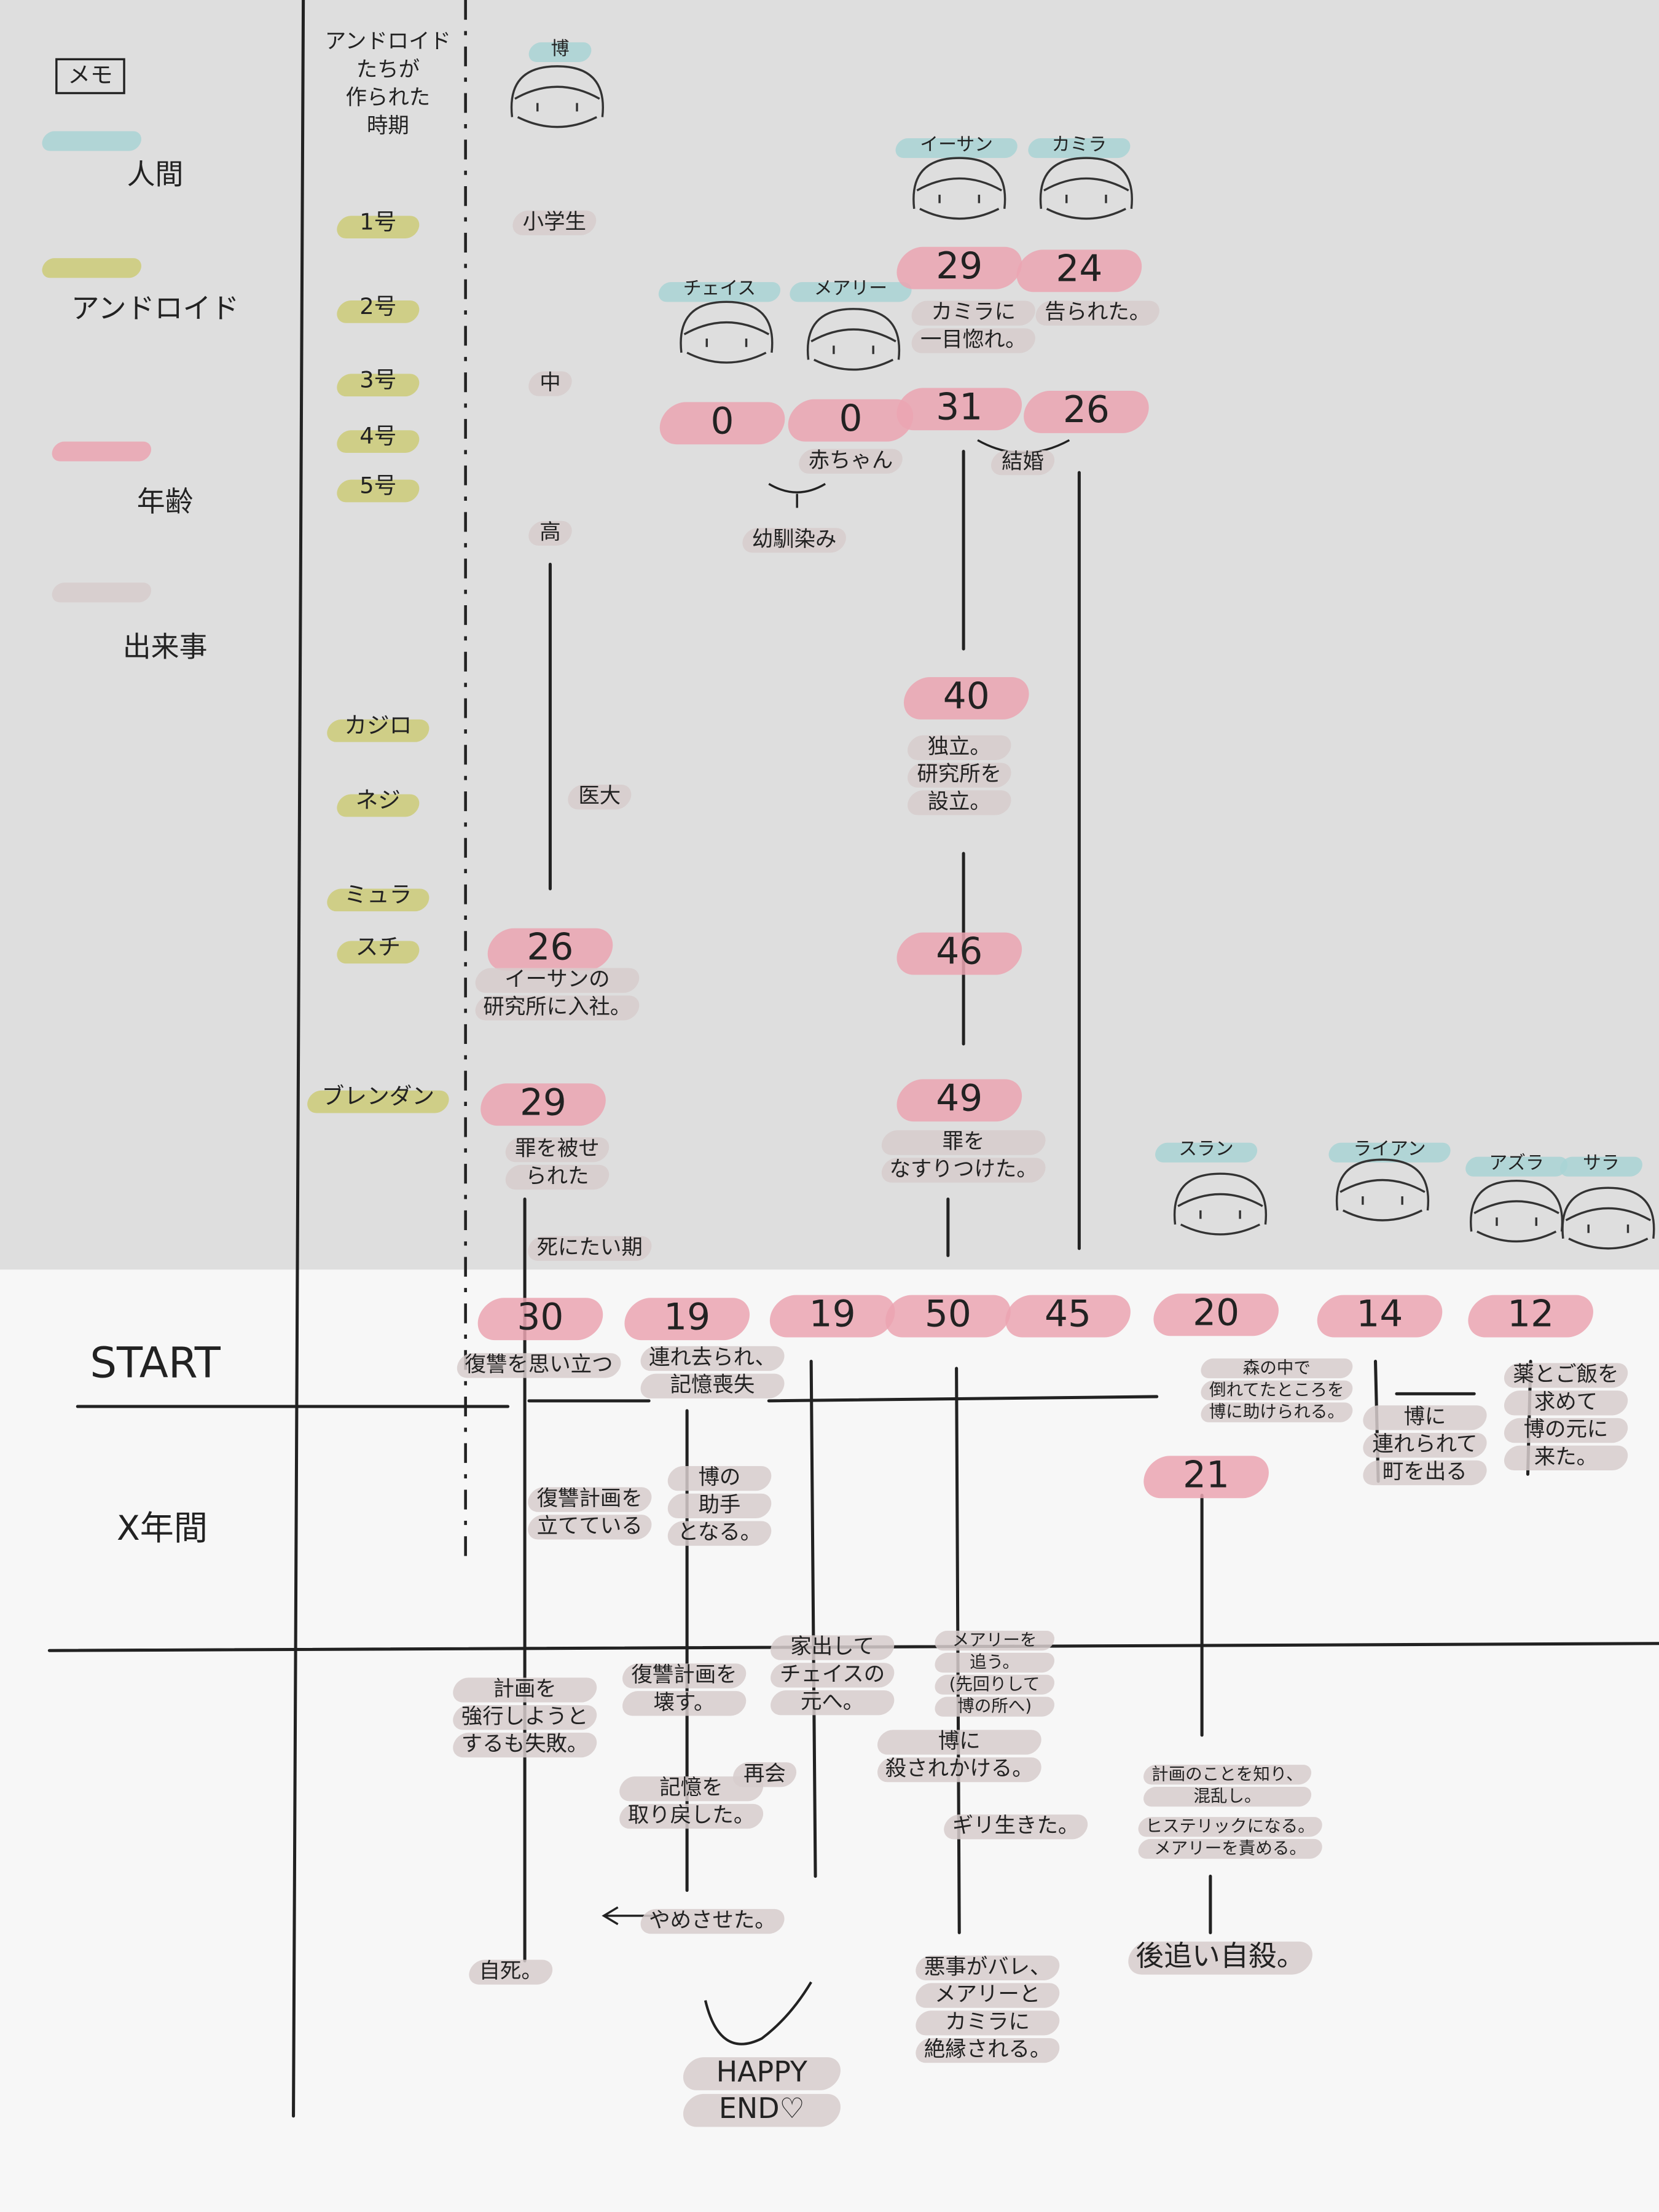 Image resolution: width=1659 pixels, height=2212 pixels. I want to click on age-label: 14, so click(1379, 1314).